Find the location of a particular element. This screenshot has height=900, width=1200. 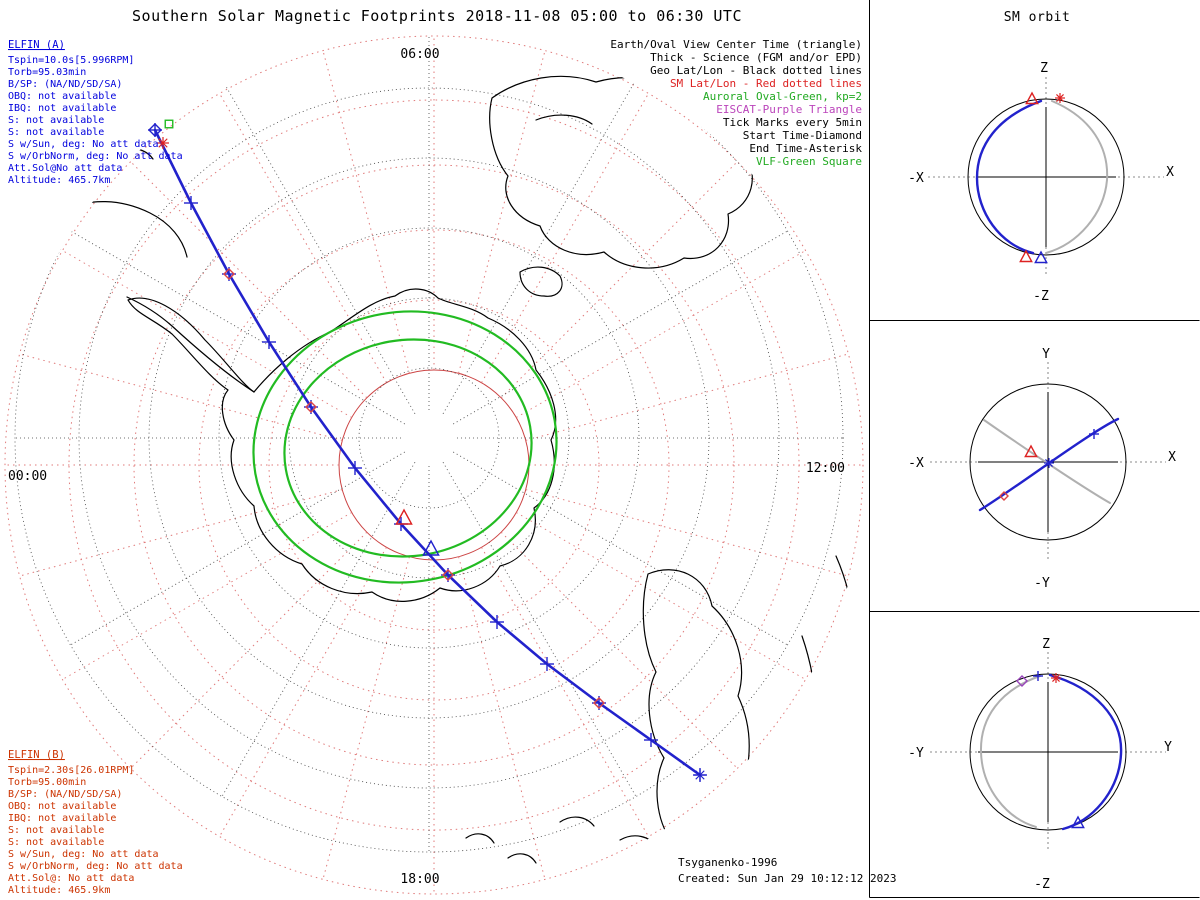

axis-label-top: Y is located at coordinates (1046, 354).